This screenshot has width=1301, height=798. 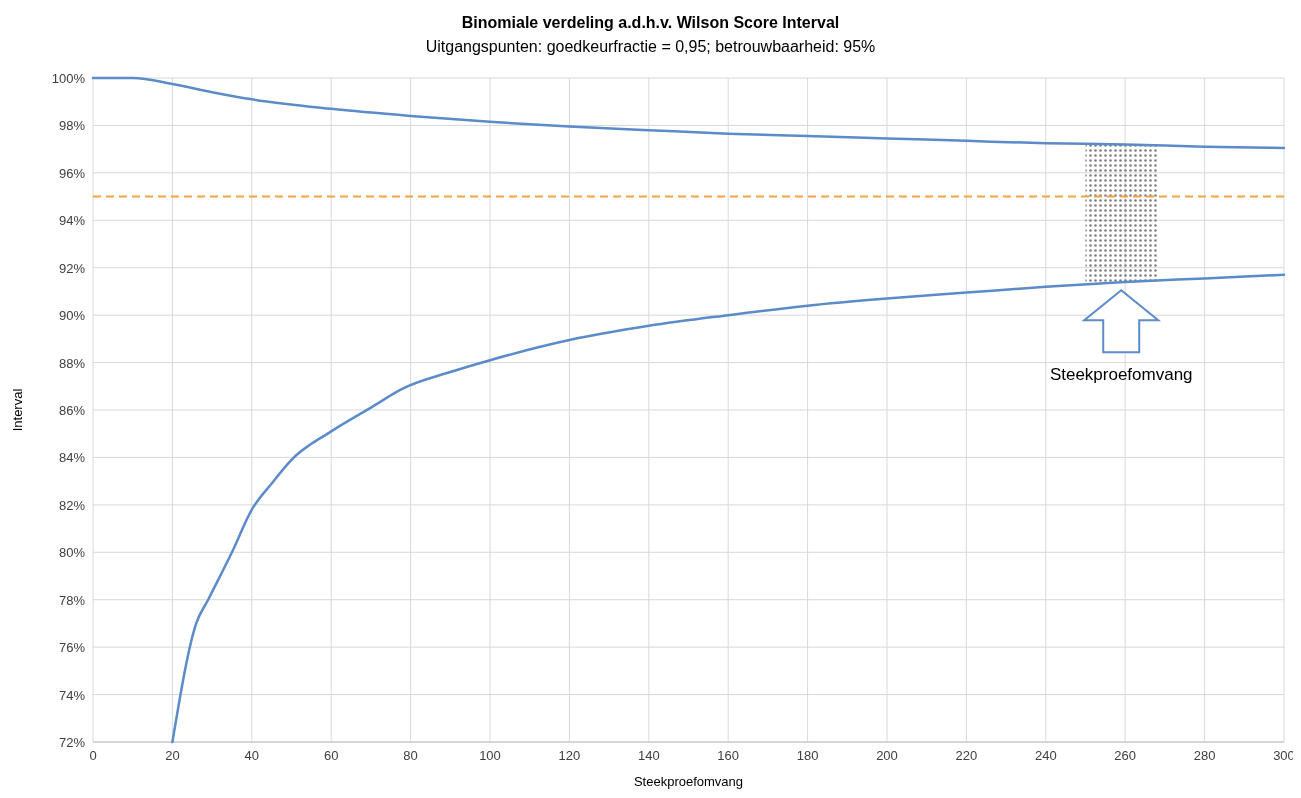 I want to click on y-axis-title: Interval, so click(x=17, y=410).